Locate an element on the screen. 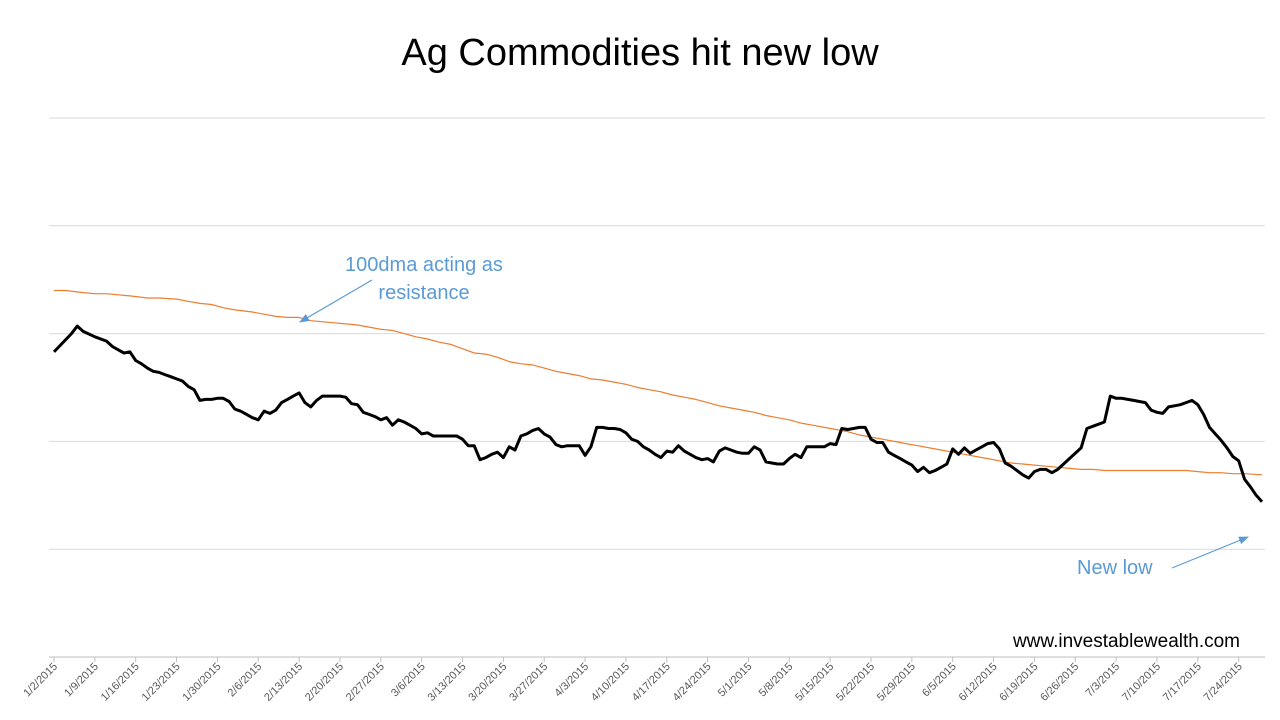  x-tick-label: 6/12/2015 is located at coordinates (978, 682).